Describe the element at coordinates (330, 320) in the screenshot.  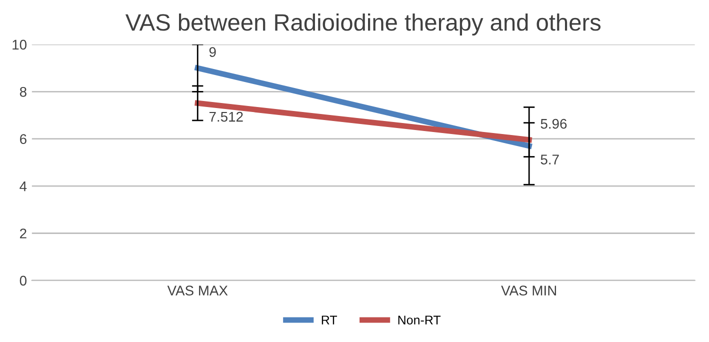
I see `legend-label: RT` at that location.